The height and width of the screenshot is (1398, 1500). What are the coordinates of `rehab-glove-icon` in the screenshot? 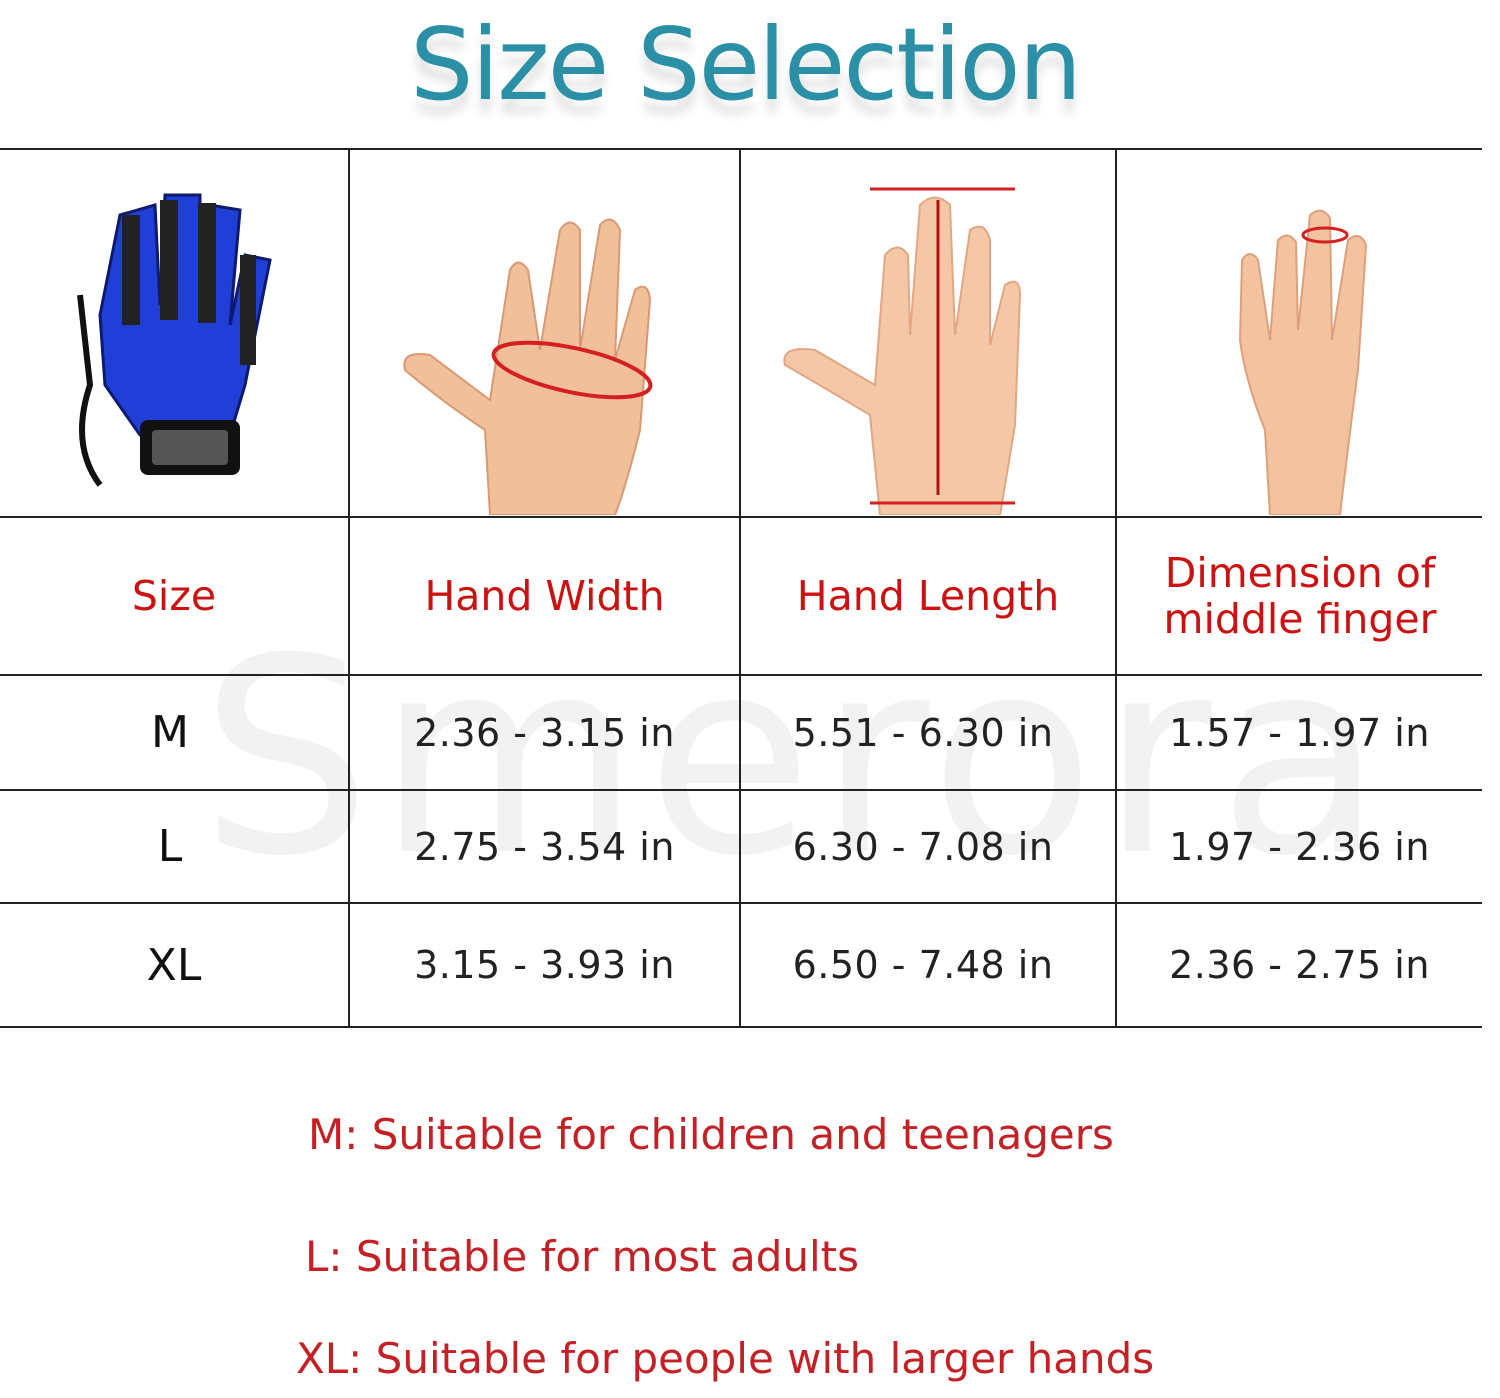 It's located at (174, 340).